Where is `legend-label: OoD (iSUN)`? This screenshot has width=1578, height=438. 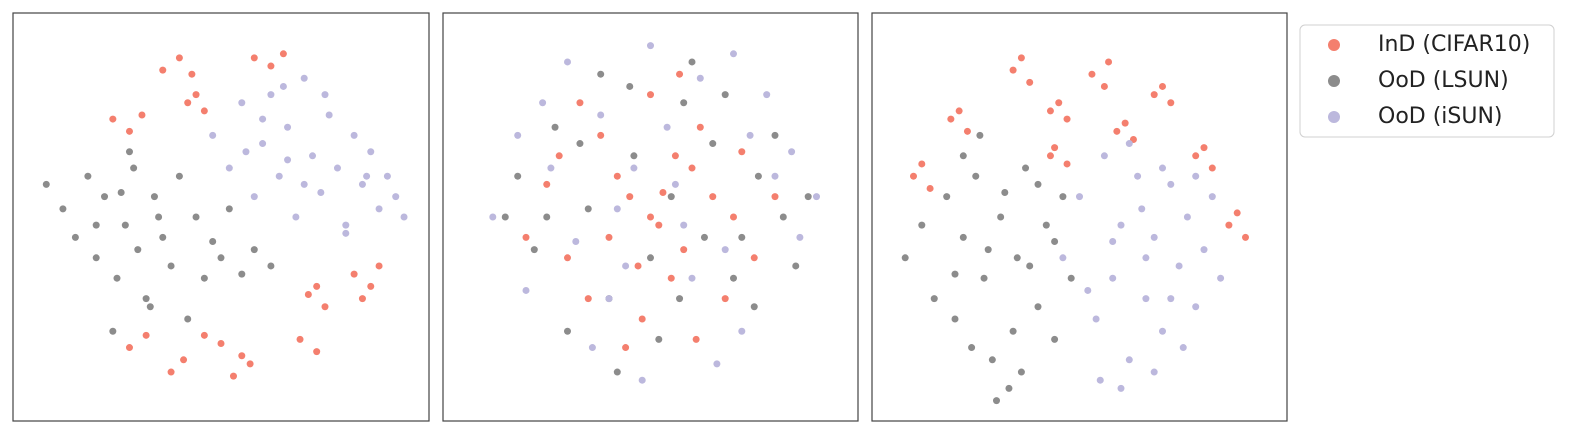 legend-label: OoD (iSUN) is located at coordinates (1440, 116).